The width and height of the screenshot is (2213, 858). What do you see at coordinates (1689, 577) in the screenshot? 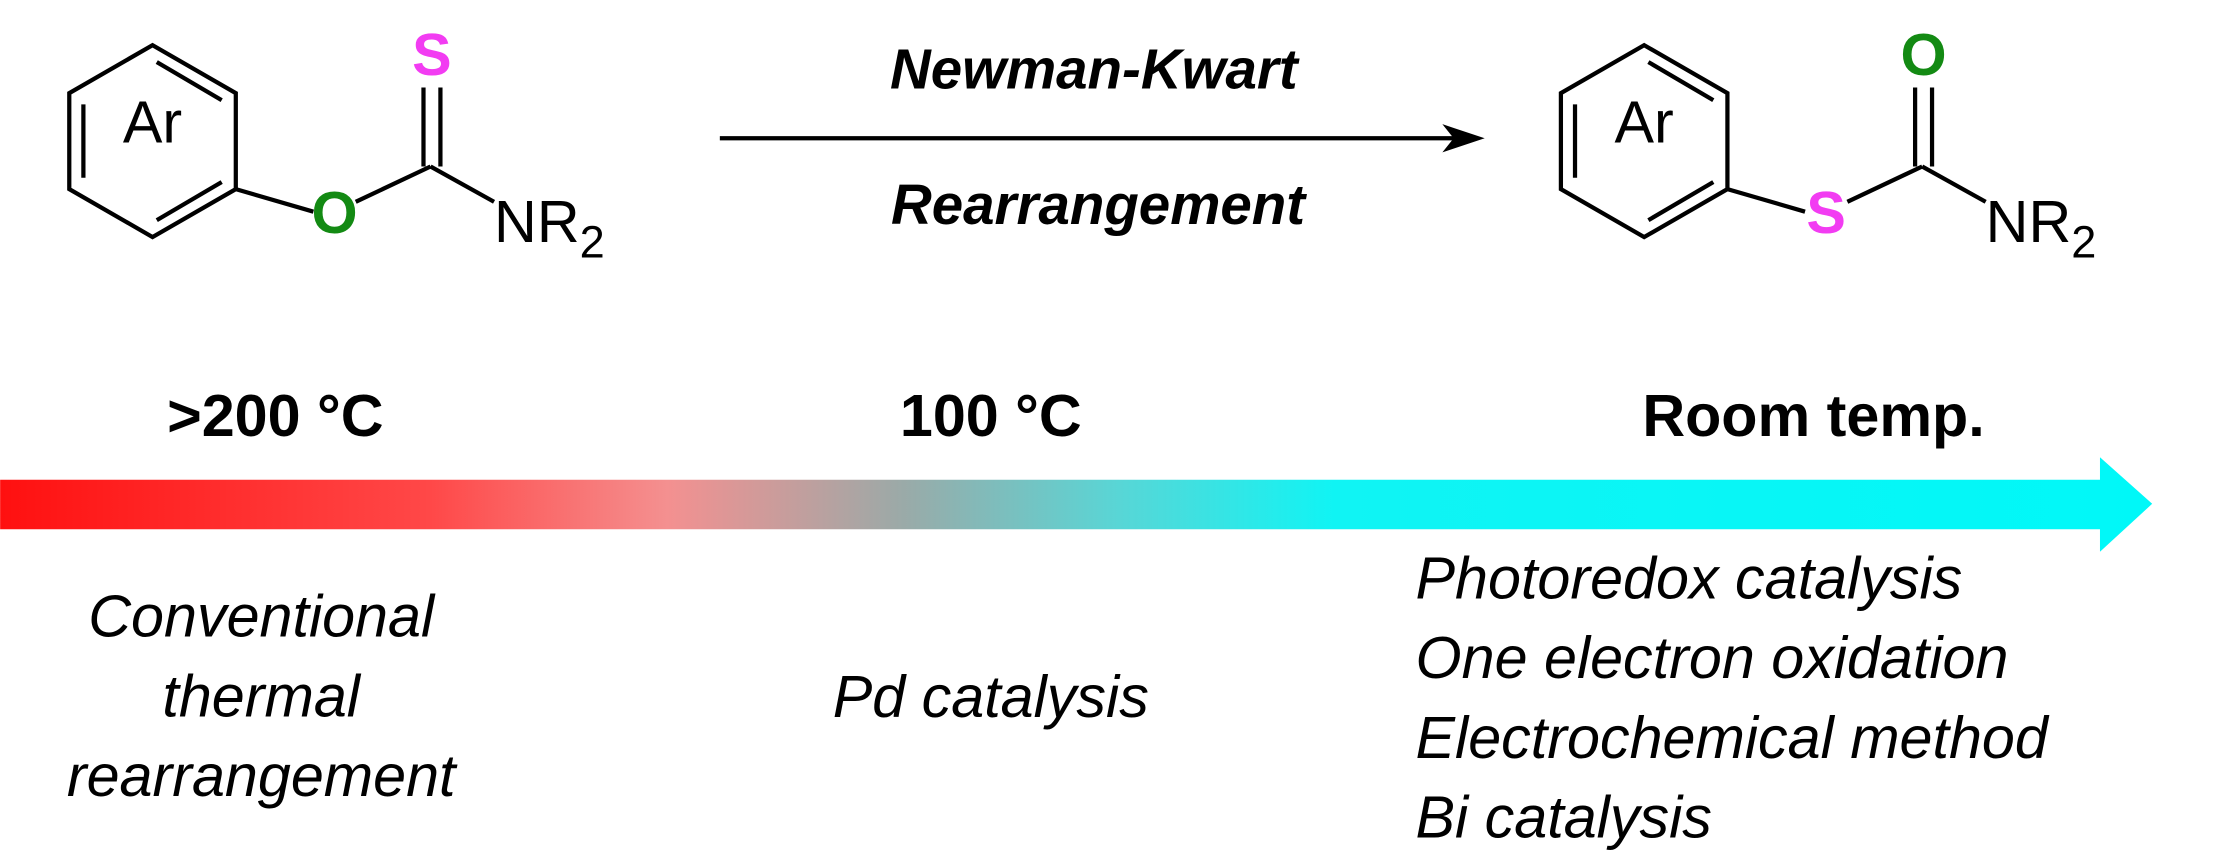
I see `method-line: Photoredox catalysis` at bounding box center [1689, 577].